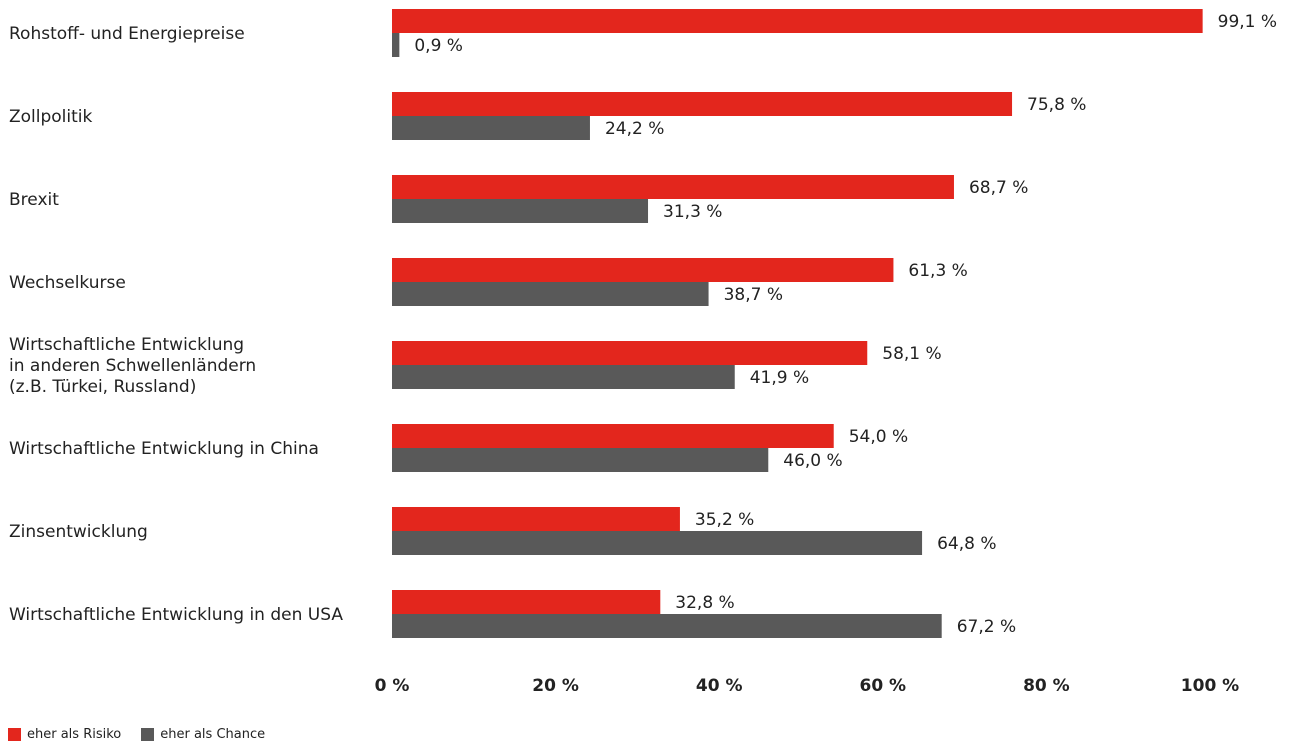  I want to click on category-label-line: Zollpolitik, so click(51, 117).